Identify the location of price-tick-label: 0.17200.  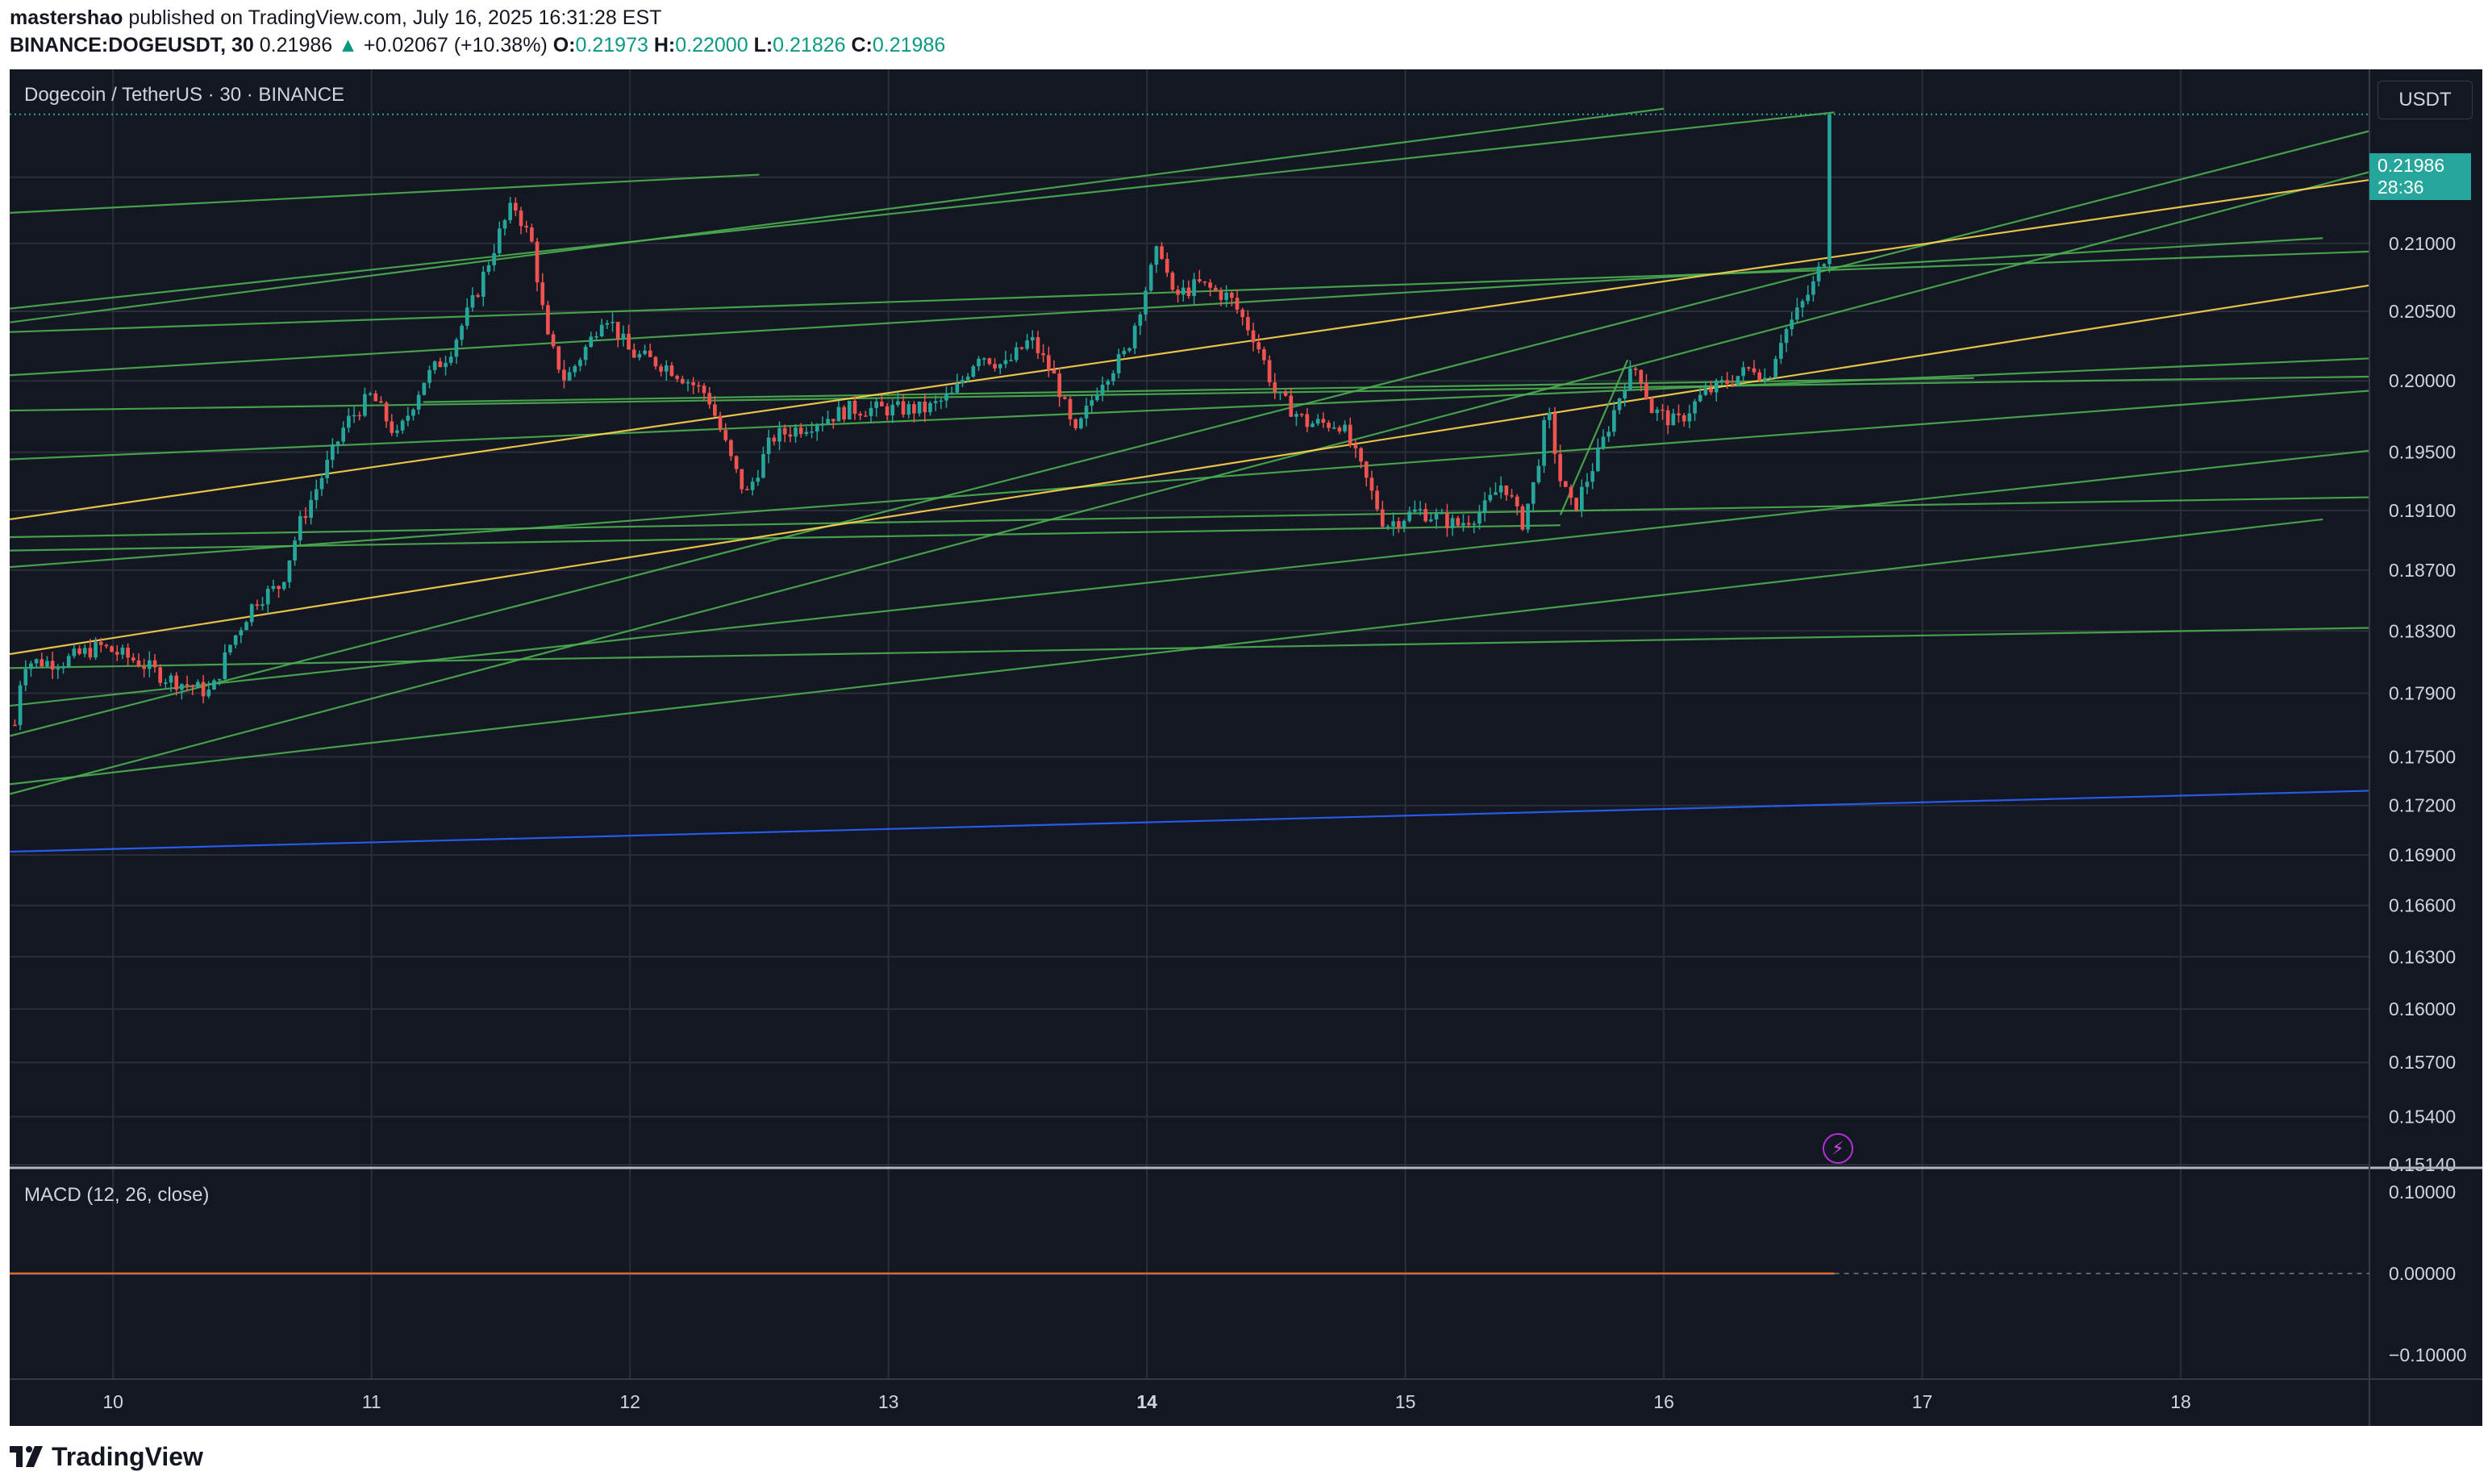
(2422, 806).